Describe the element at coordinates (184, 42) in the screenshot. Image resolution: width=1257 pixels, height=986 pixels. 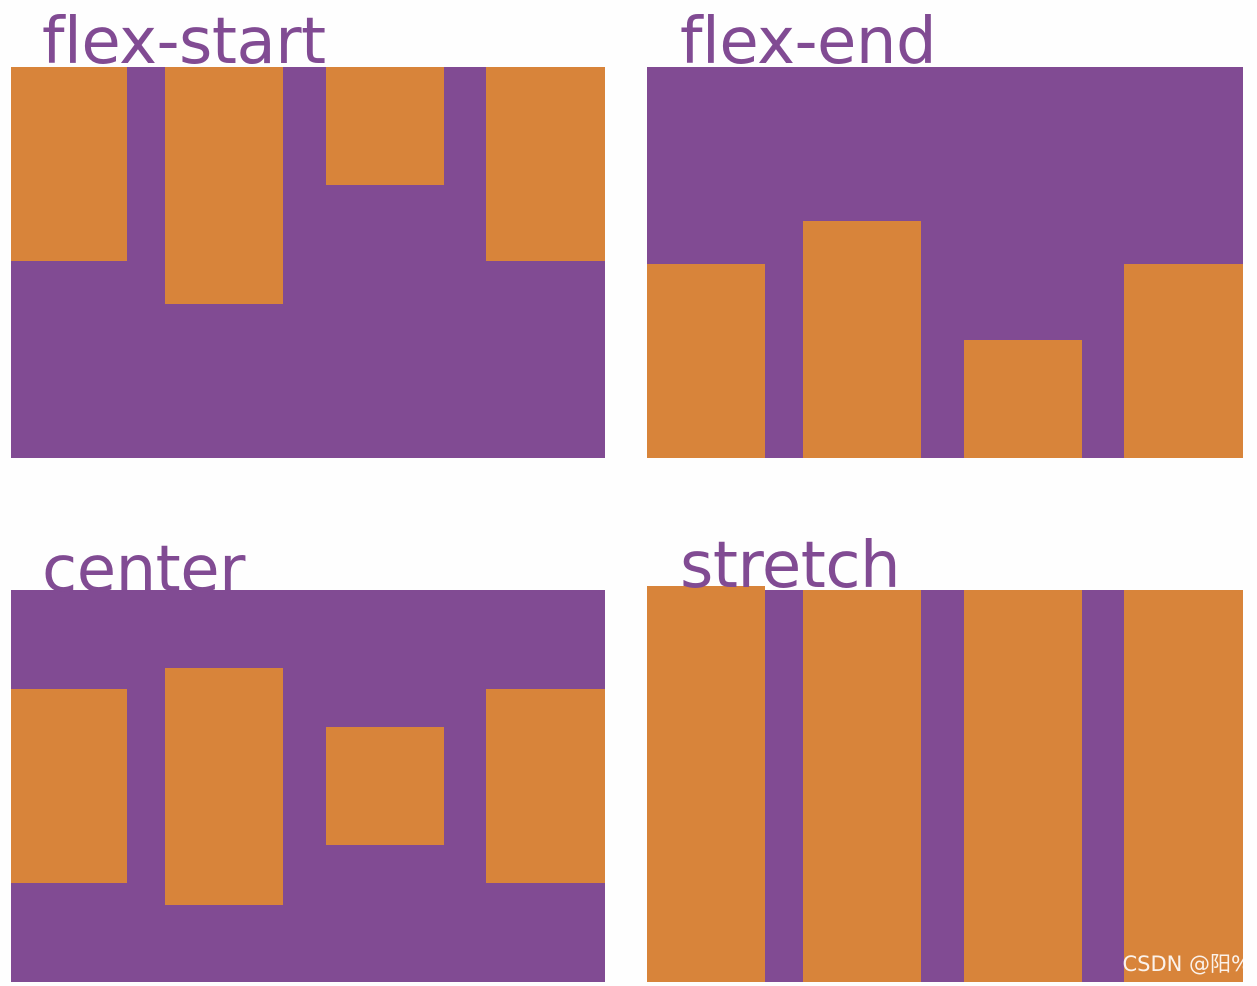
I see `panel-title: flex-start` at that location.